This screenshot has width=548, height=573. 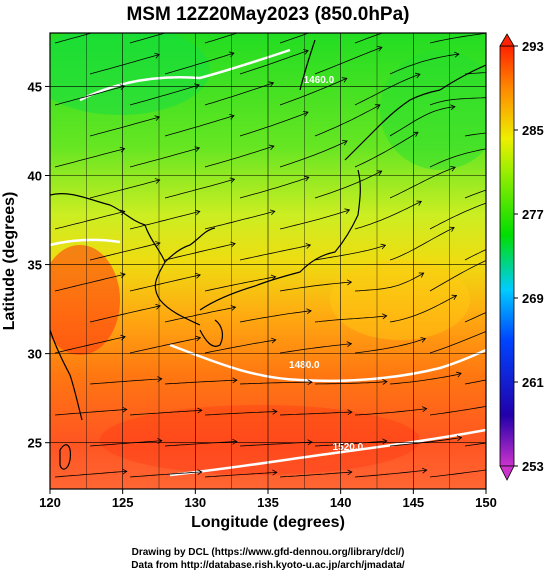 What do you see at coordinates (413, 502) in the screenshot?
I see `x-tick-label: 145` at bounding box center [413, 502].